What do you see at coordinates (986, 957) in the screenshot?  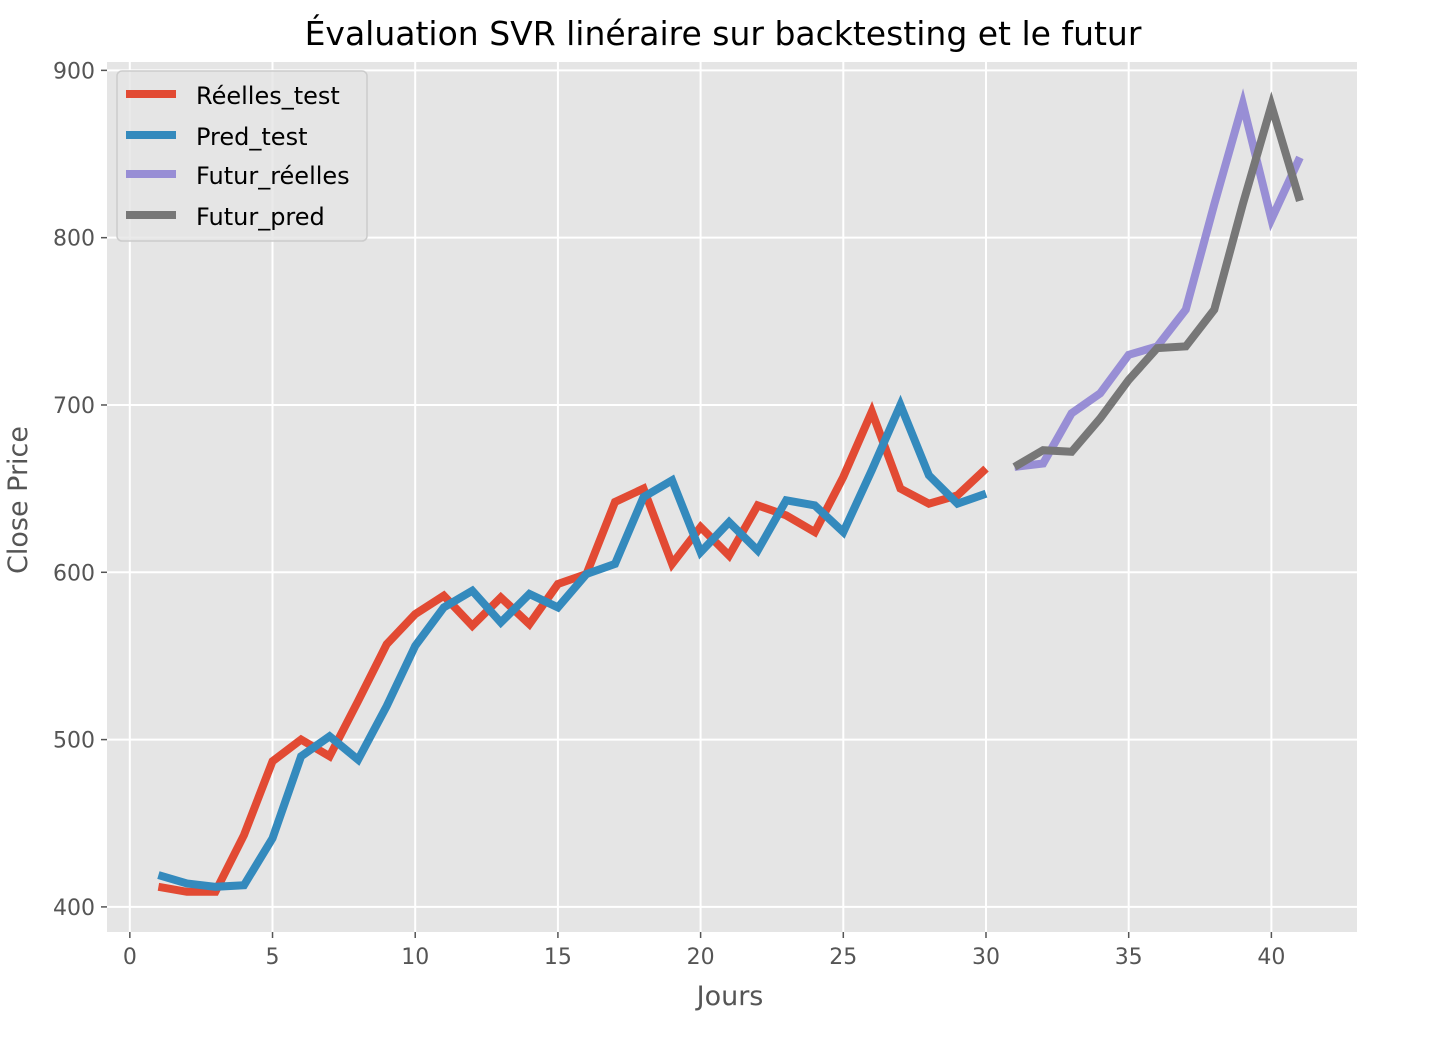 I see `x-tick-label: 30` at bounding box center [986, 957].